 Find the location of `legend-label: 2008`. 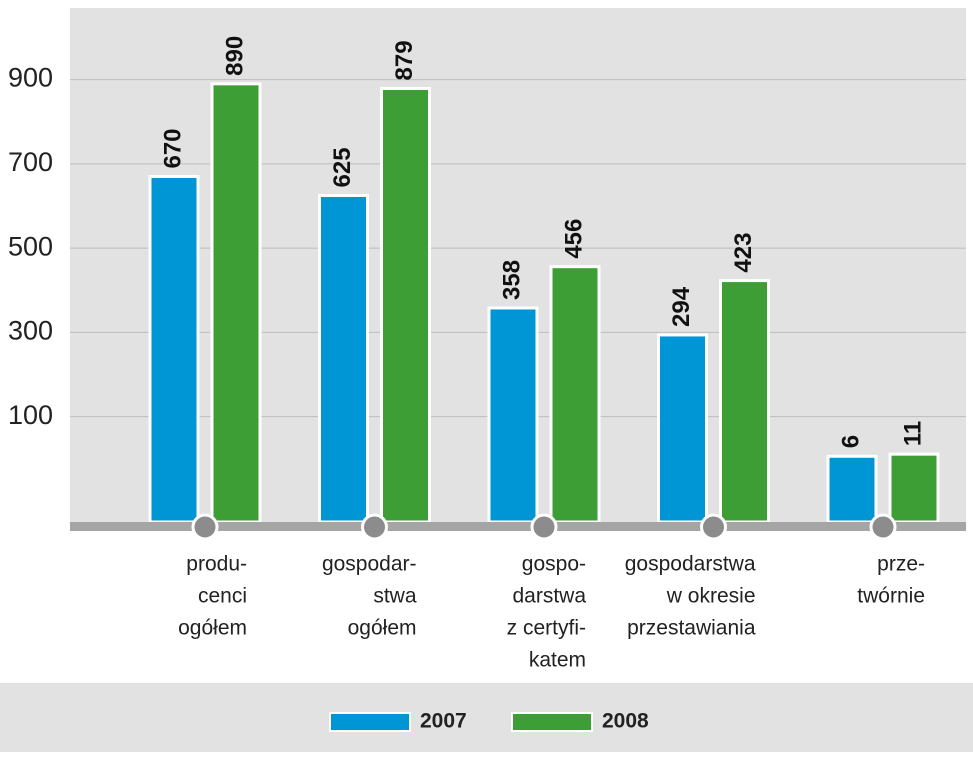

legend-label: 2008 is located at coordinates (625, 721).